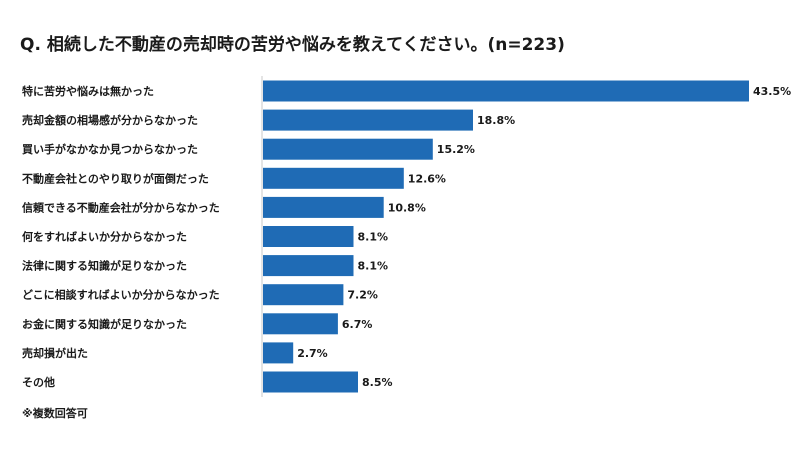  What do you see at coordinates (312, 353) in the screenshot?
I see `value-label-10: 2.7%` at bounding box center [312, 353].